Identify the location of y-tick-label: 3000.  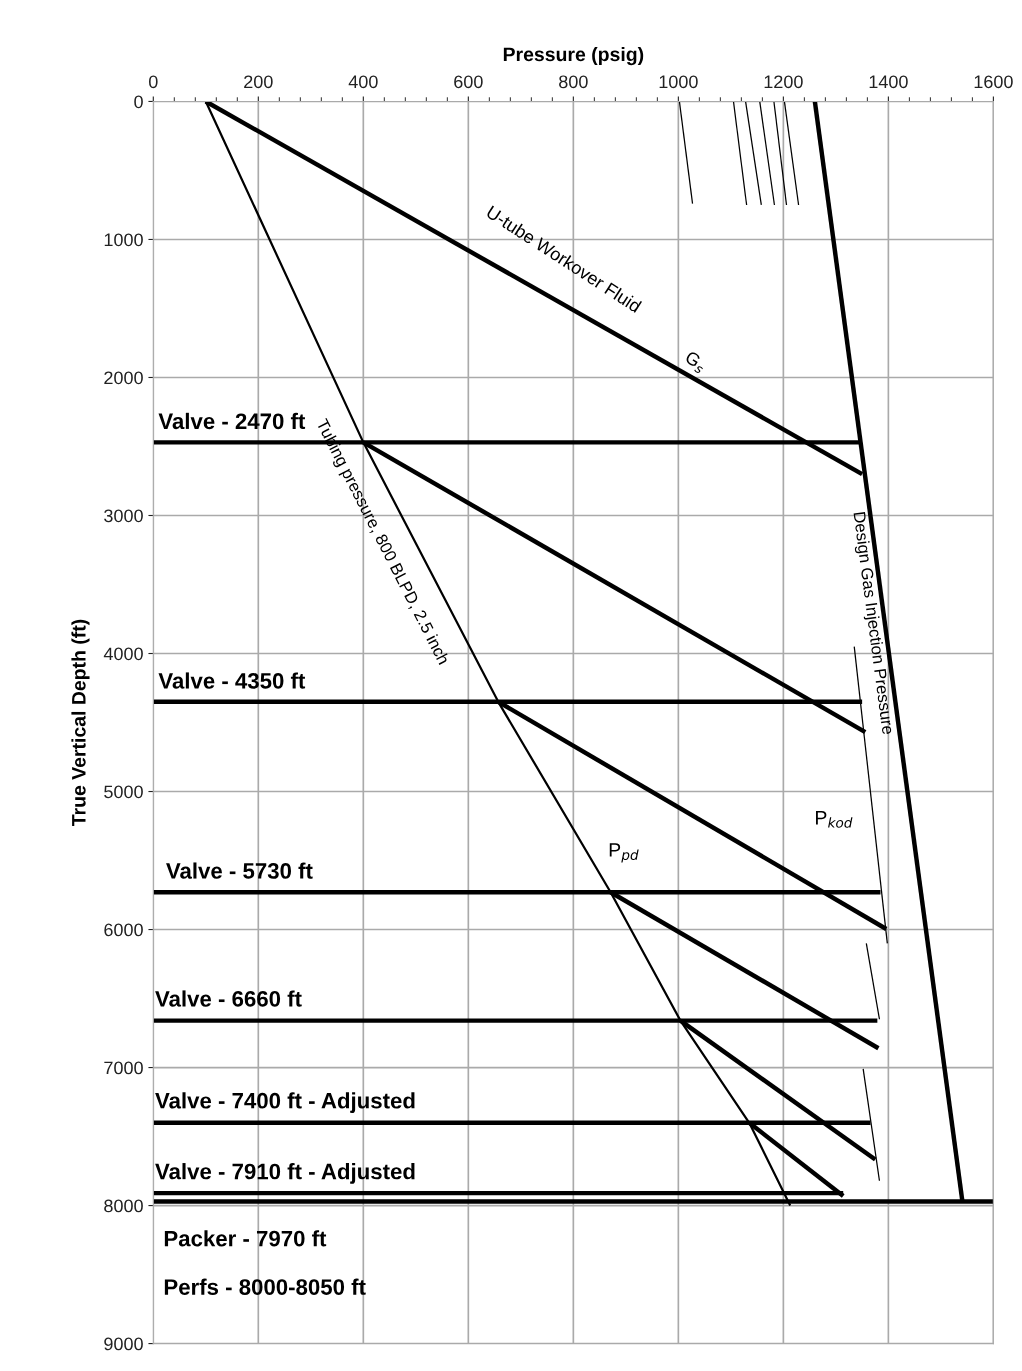
(123, 516).